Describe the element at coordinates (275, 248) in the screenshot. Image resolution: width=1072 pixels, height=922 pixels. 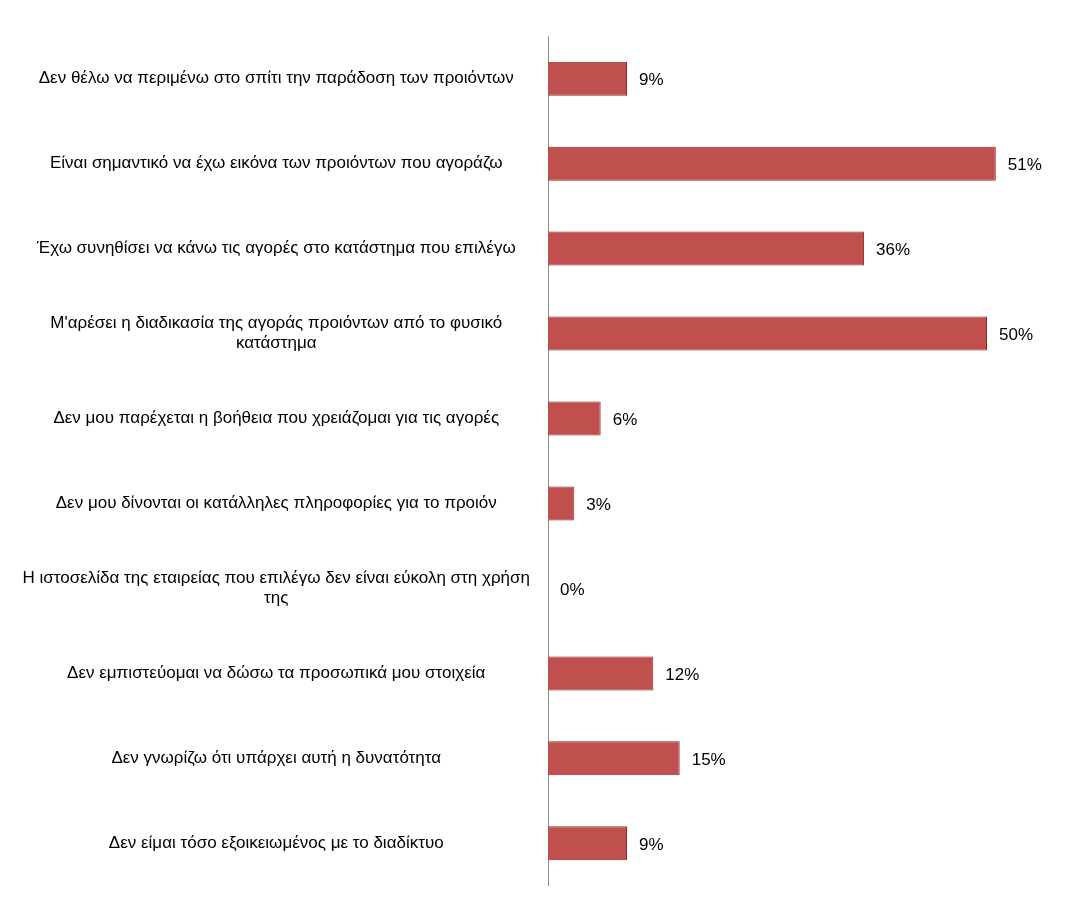
I see `y-tick-label: Έχω συνηθίσει να κάνω τις αγορές στο κατάστημα που επιλέγω` at that location.